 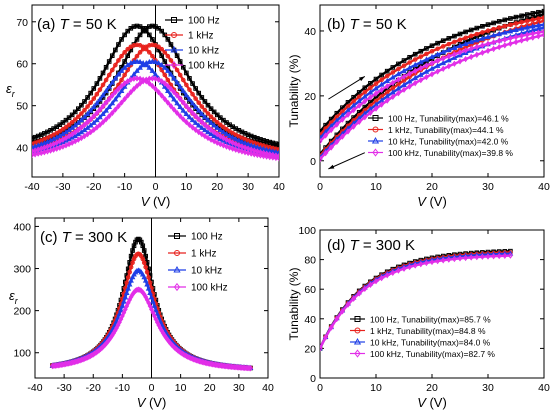 What do you see at coordinates (420, 320) in the screenshot?
I see `legend-item: 100 Hz, Tunability(max)=85.7 %` at bounding box center [420, 320].